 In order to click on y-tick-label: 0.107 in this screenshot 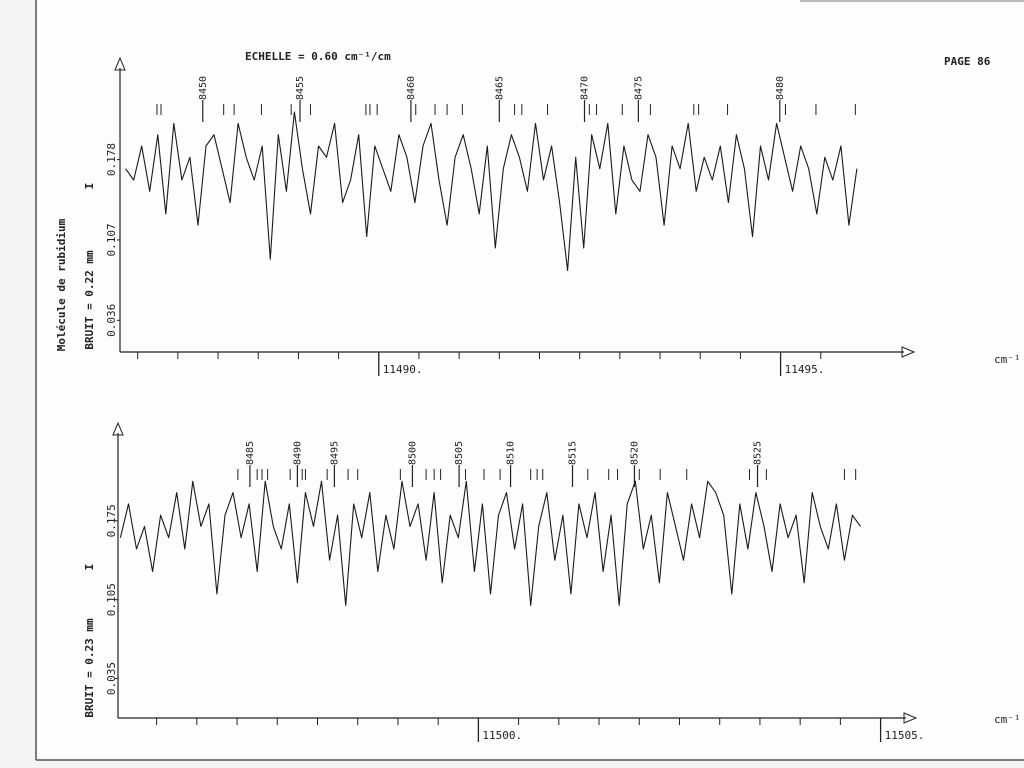, I will do `click(111, 239)`.